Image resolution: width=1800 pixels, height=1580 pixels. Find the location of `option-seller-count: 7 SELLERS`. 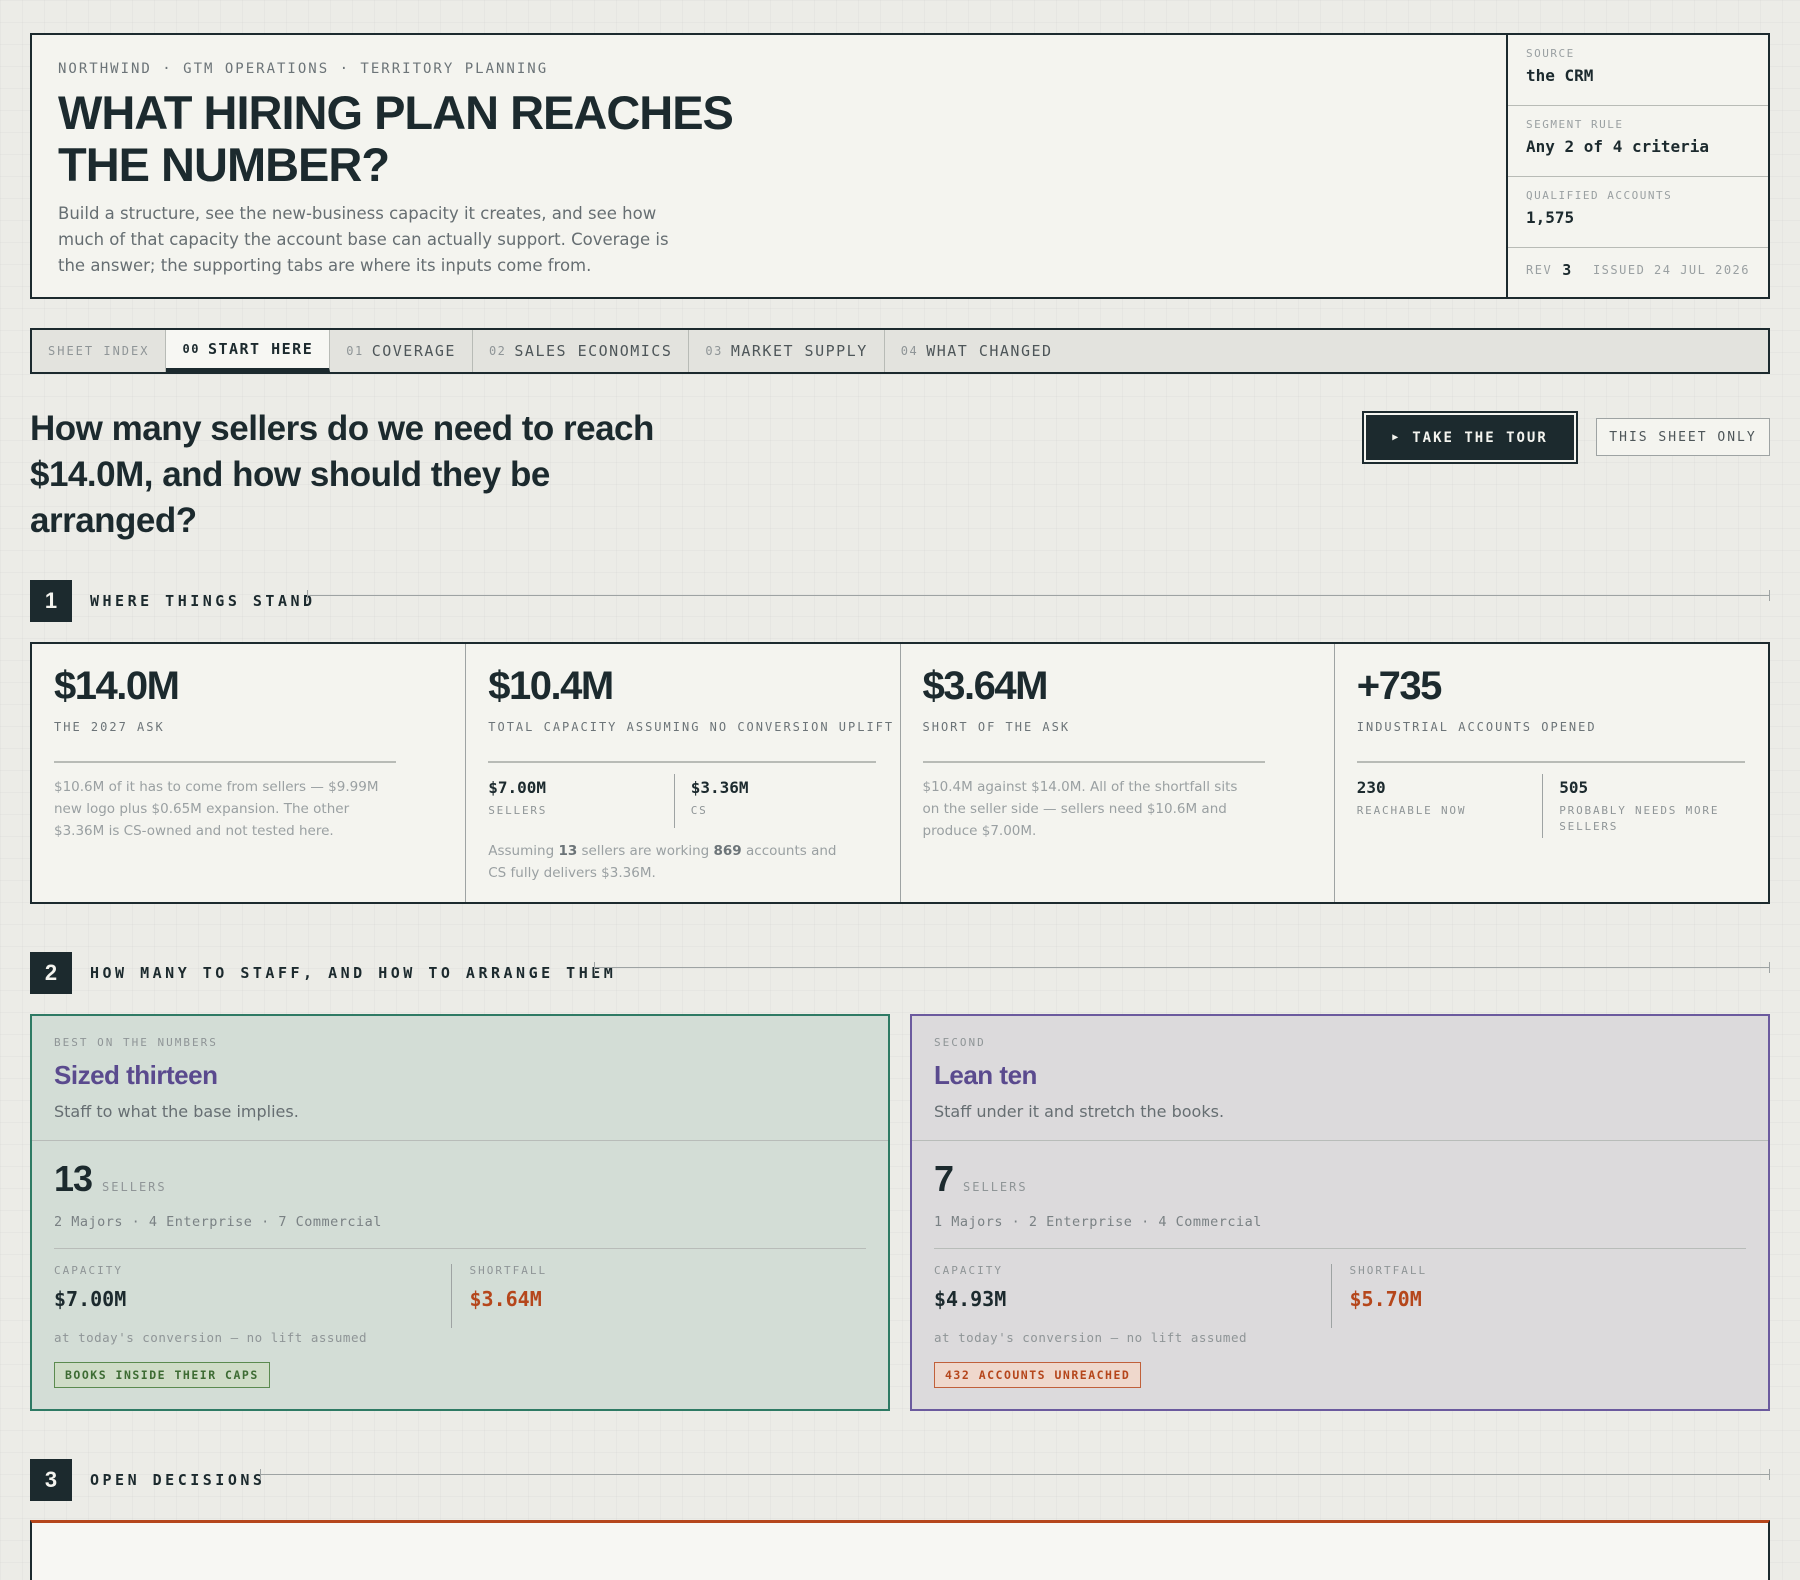

option-seller-count: 7 SELLERS is located at coordinates (981, 1179).